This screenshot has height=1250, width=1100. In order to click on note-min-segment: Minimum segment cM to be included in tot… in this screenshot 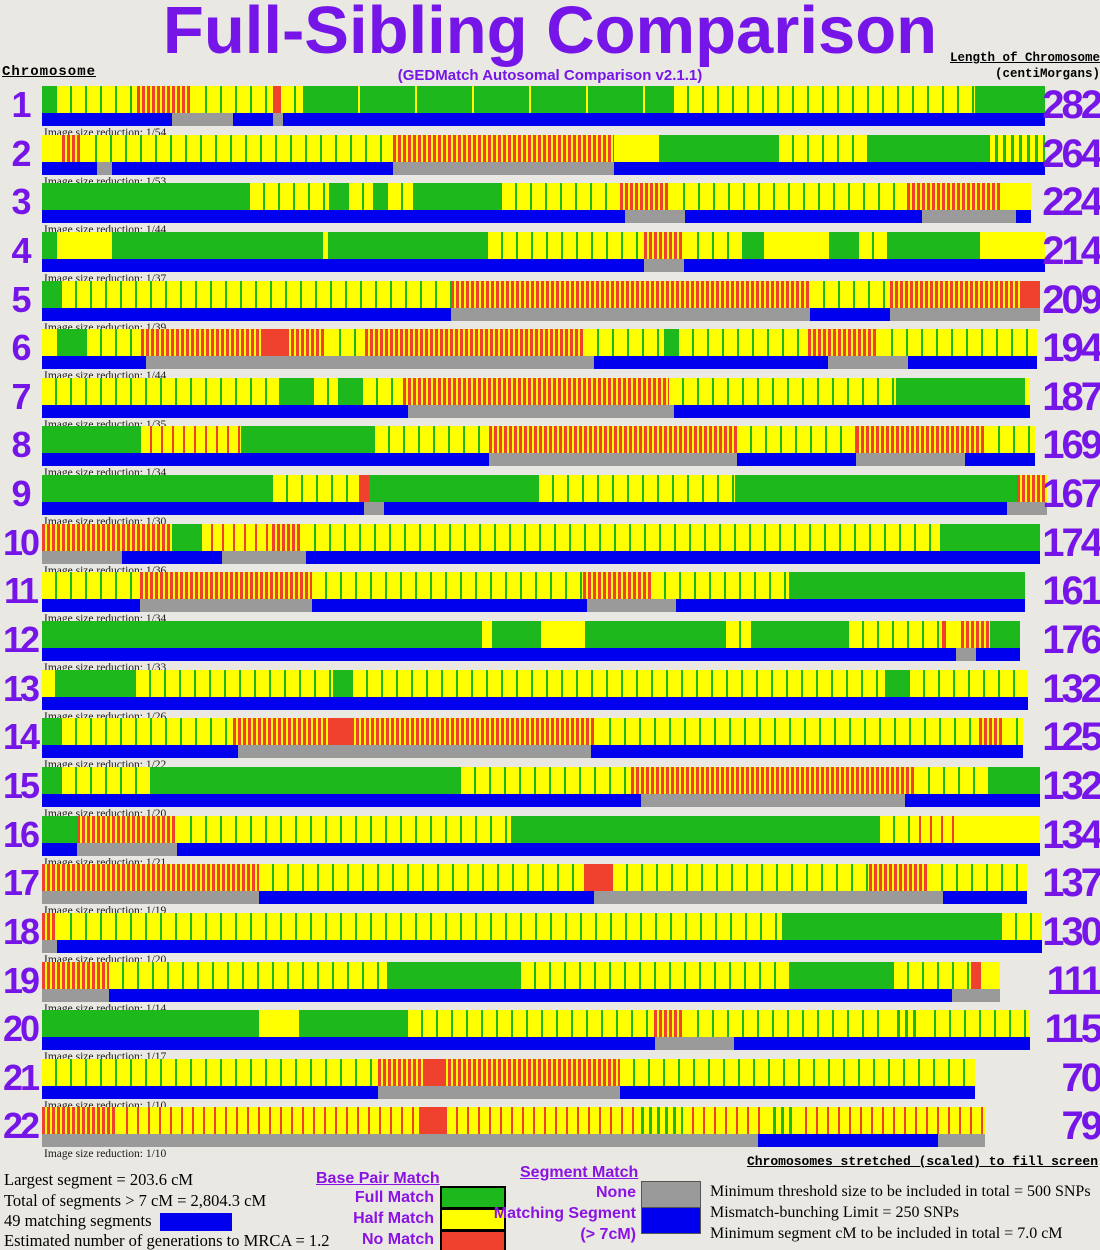, I will do `click(886, 1233)`.